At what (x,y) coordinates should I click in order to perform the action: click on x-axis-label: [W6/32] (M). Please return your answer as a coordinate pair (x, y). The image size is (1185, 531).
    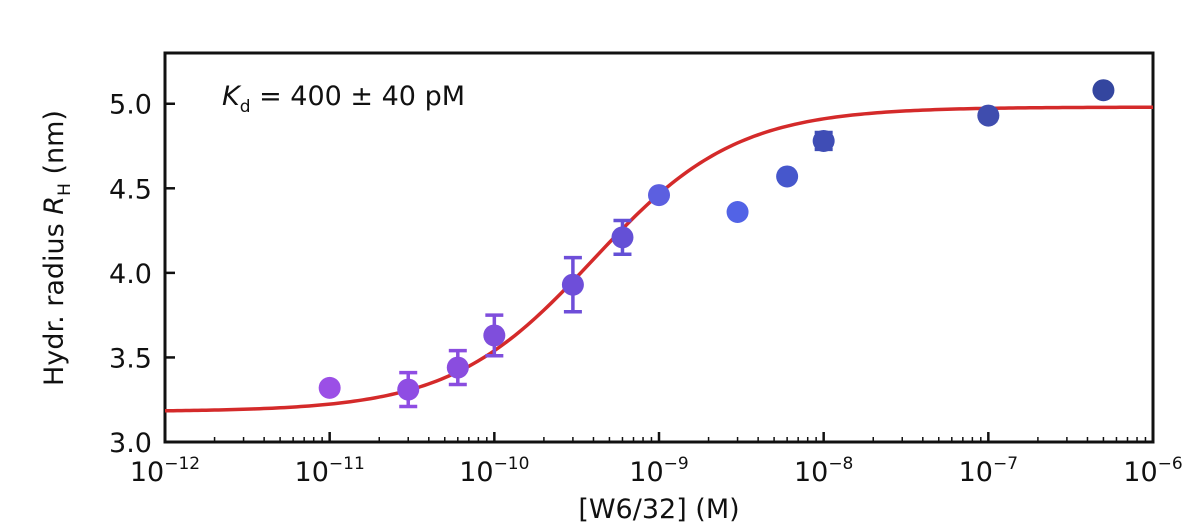
    Looking at the image, I should click on (658, 509).